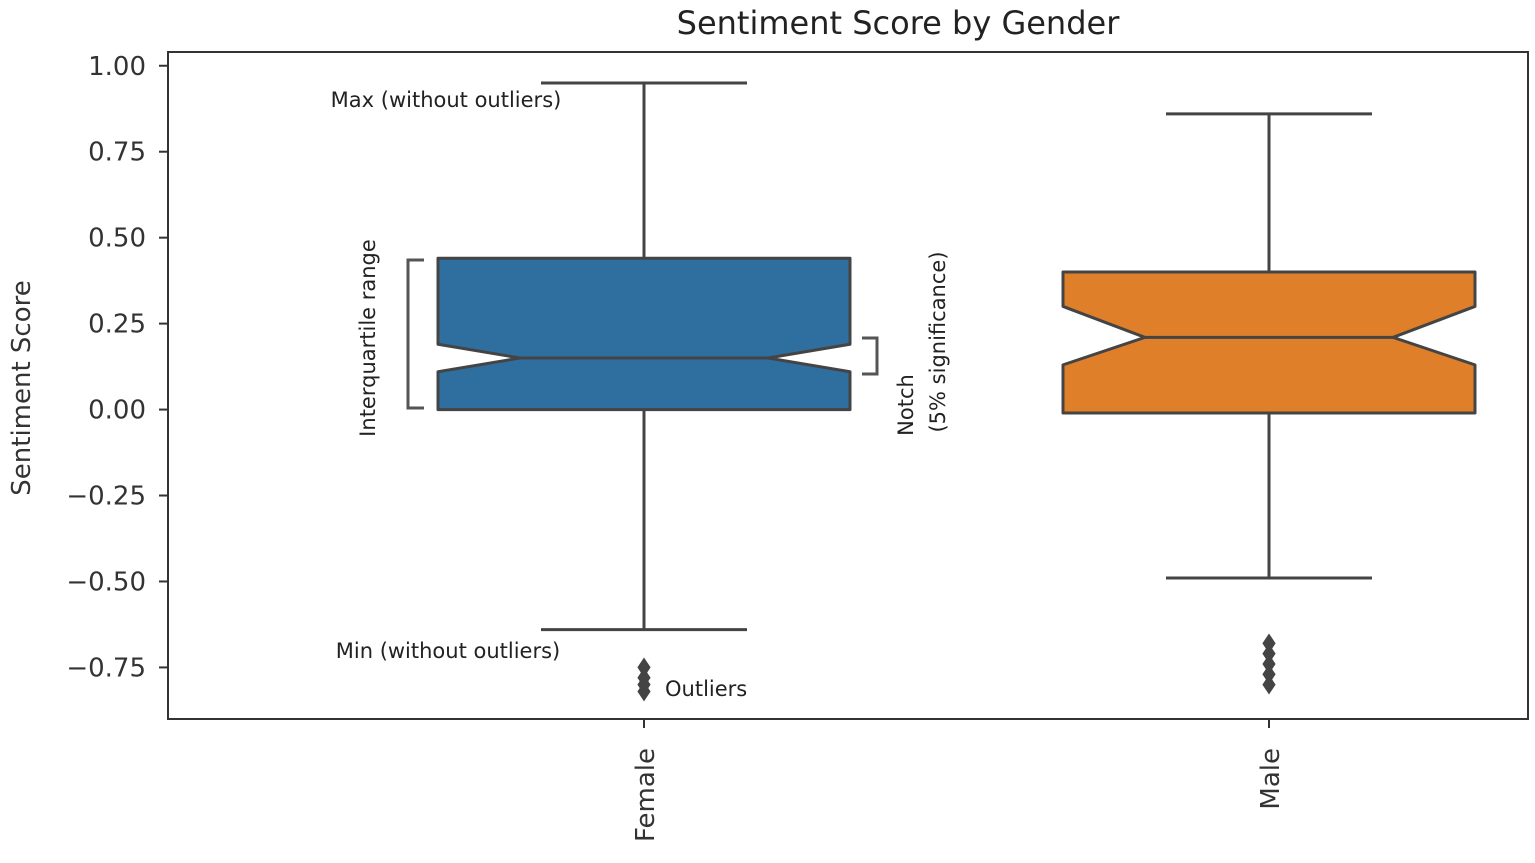  Describe the element at coordinates (899, 23) in the screenshot. I see `chart-title: Sentiment Score by Gender` at that location.